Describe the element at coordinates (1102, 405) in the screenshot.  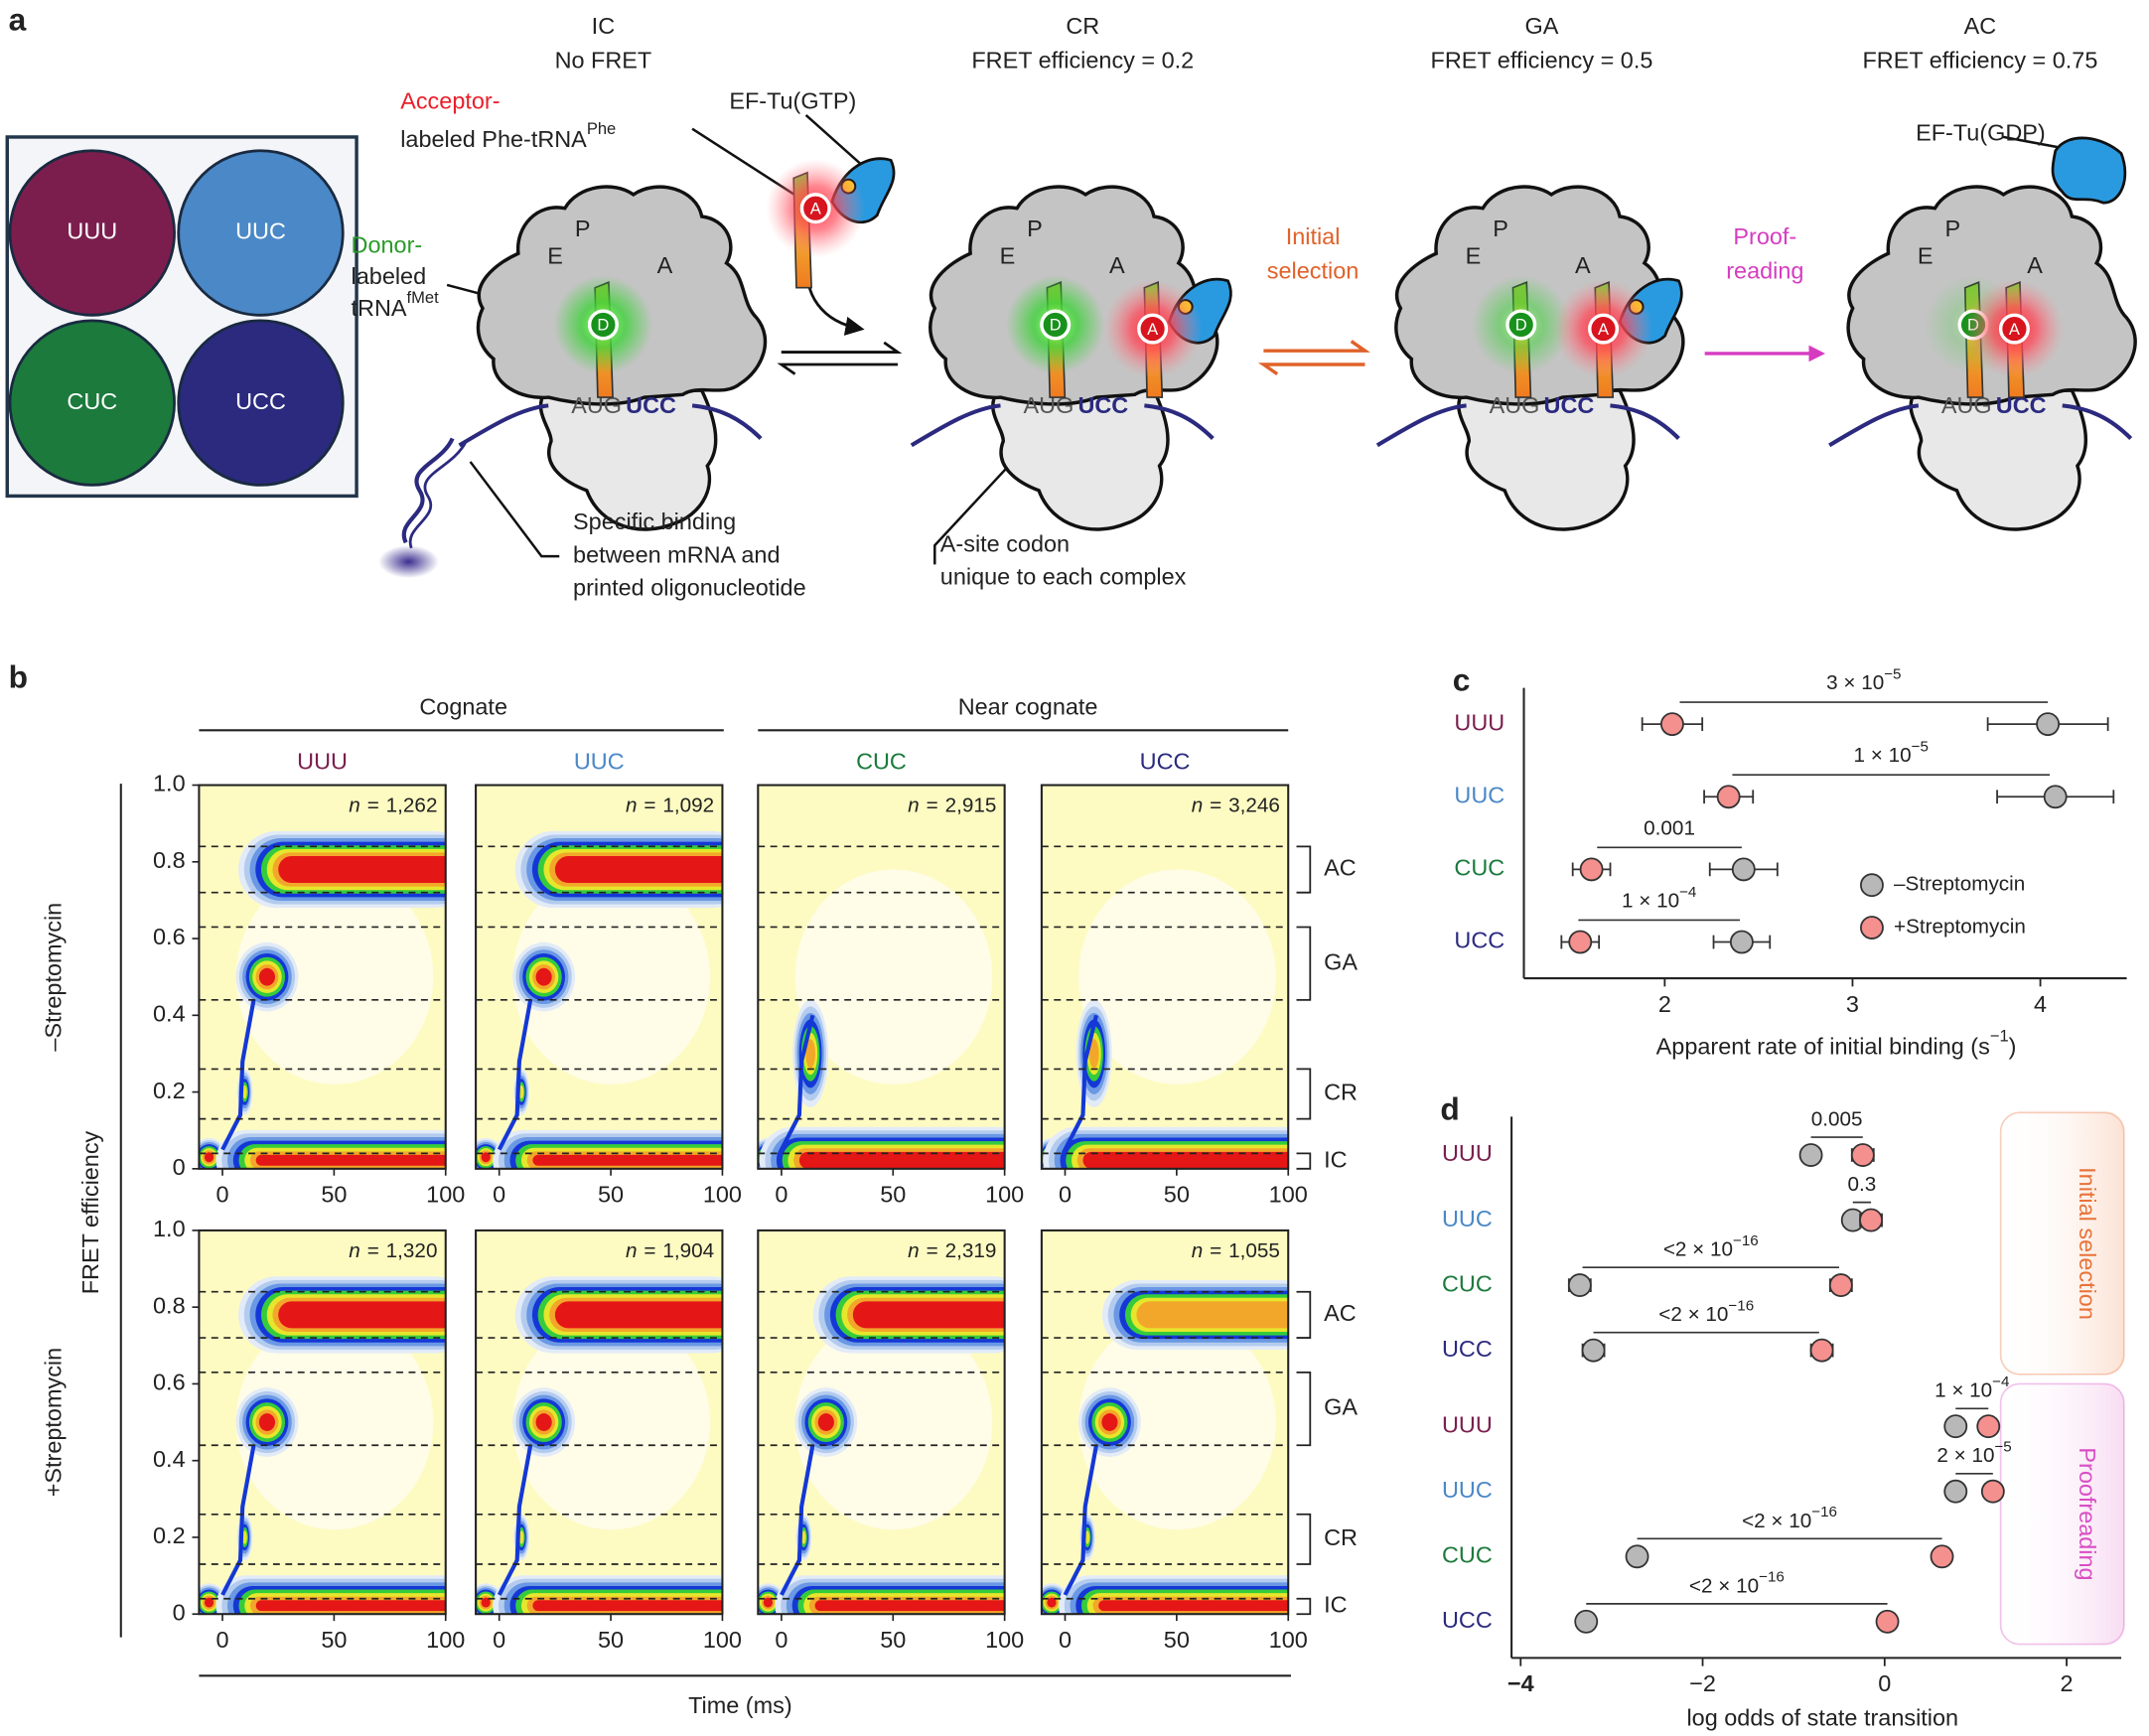
I see `mrna-codons-part: UCC` at that location.